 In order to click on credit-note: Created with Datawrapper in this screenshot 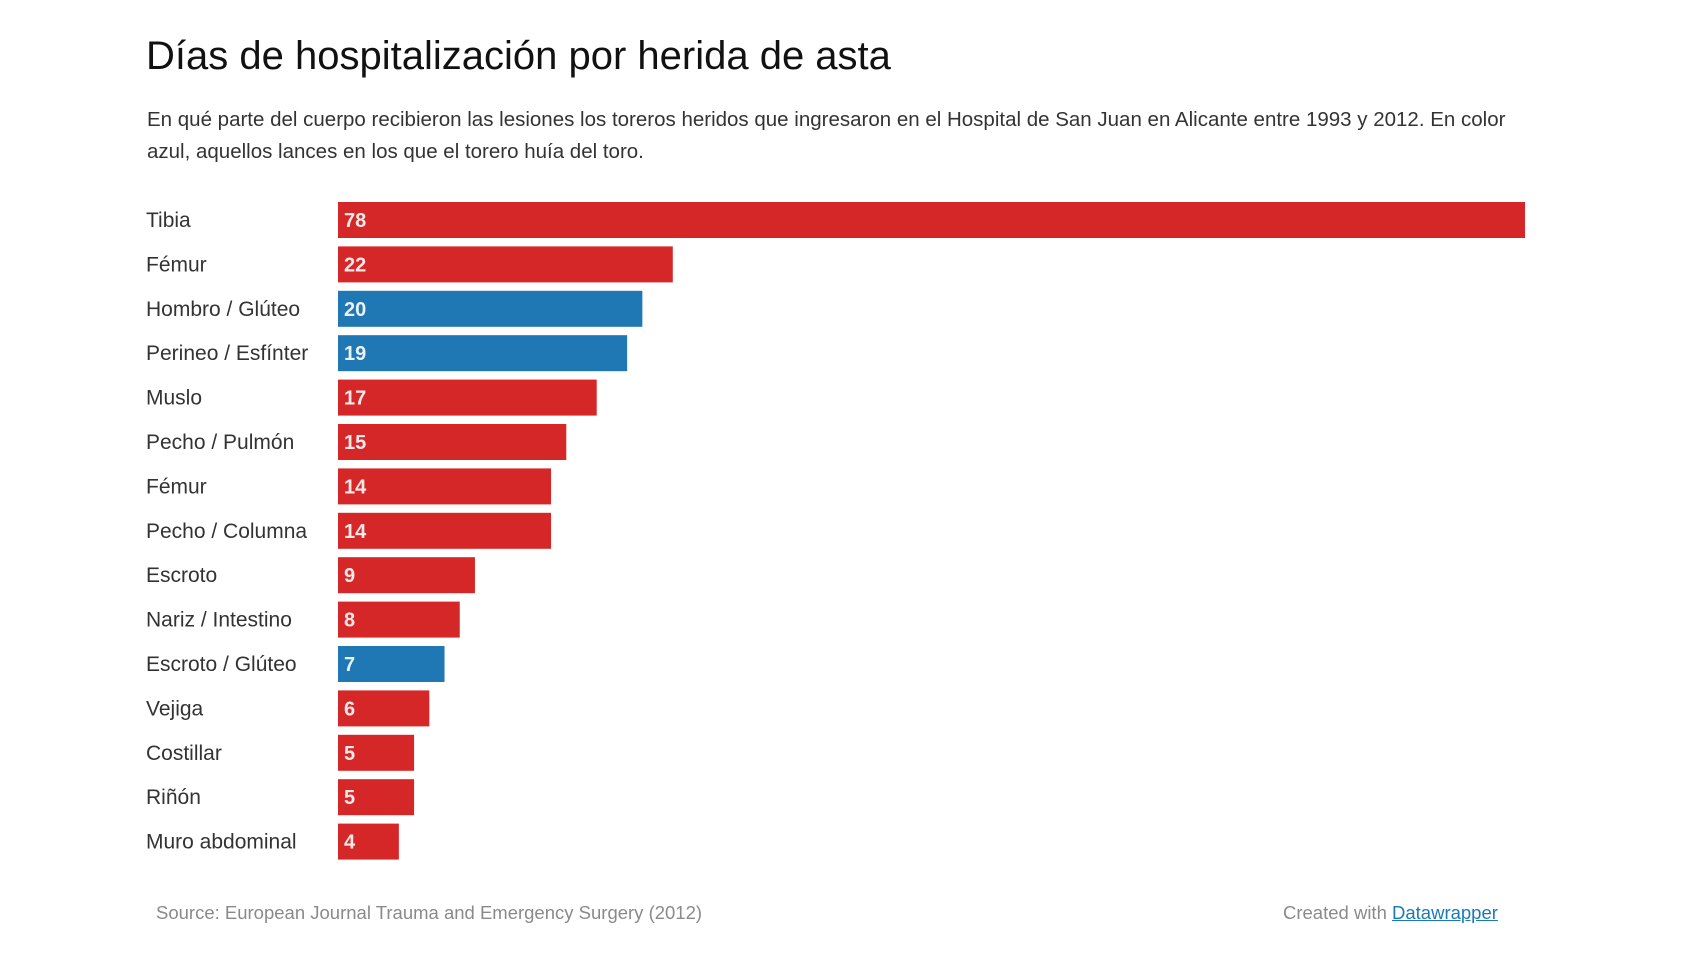, I will do `click(1390, 913)`.